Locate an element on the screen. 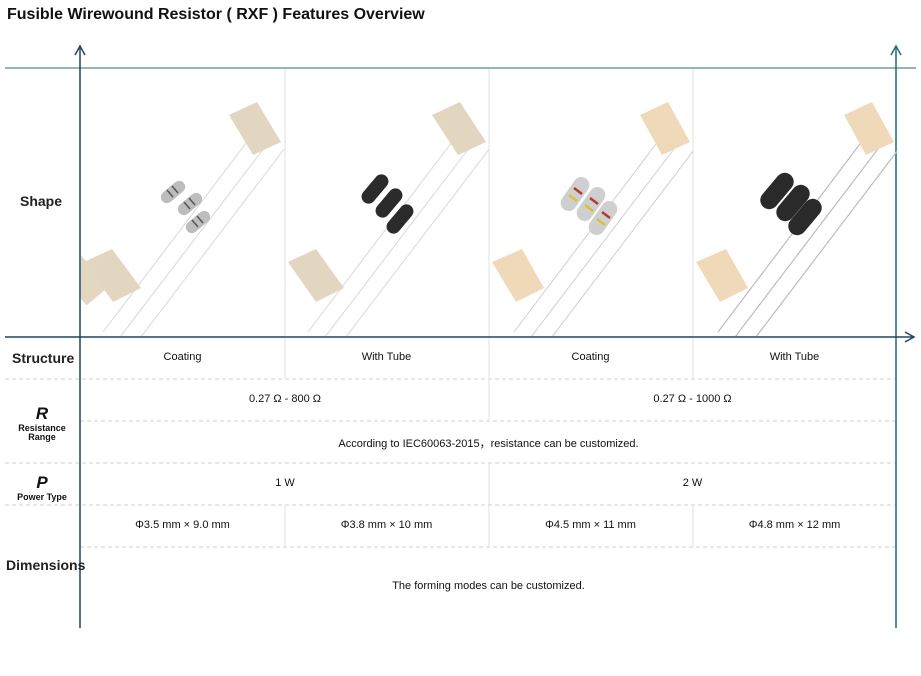  product-image-coating-small is located at coordinates (182, 219).